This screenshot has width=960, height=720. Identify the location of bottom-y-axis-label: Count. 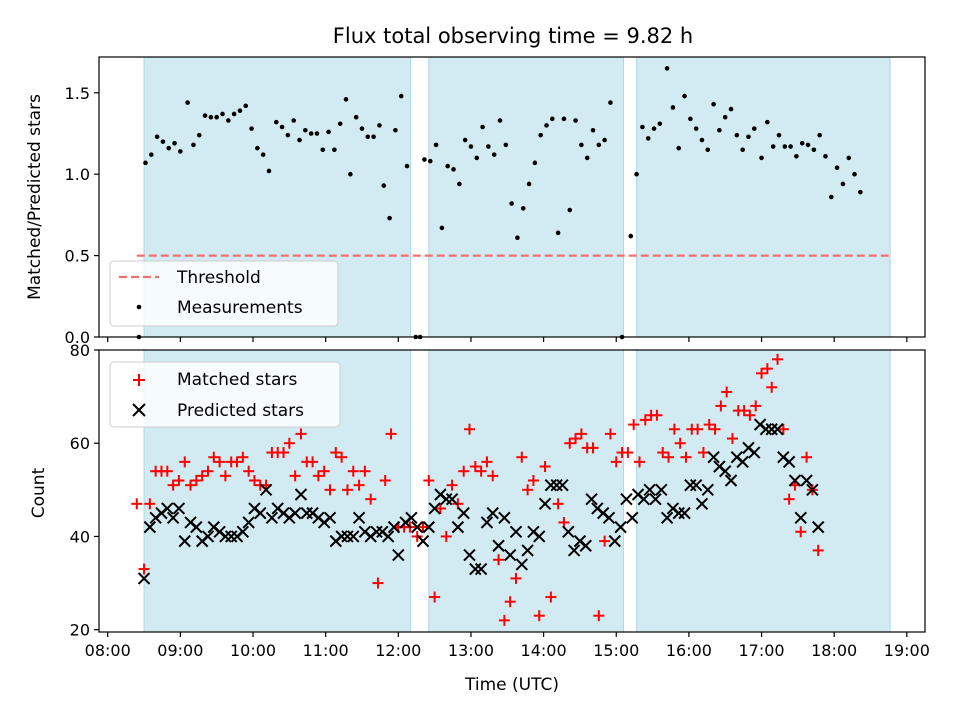
(39, 492).